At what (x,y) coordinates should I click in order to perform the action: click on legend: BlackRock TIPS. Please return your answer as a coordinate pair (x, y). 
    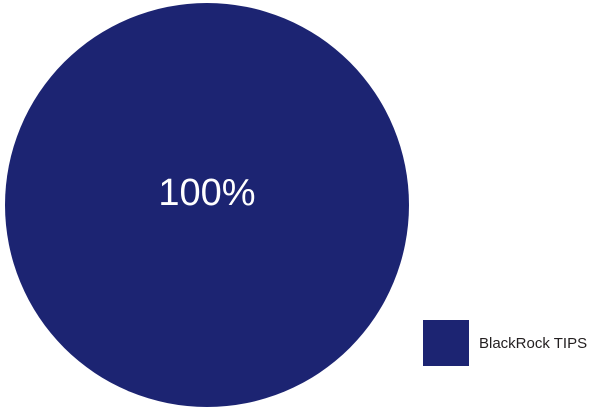
    Looking at the image, I should click on (505, 343).